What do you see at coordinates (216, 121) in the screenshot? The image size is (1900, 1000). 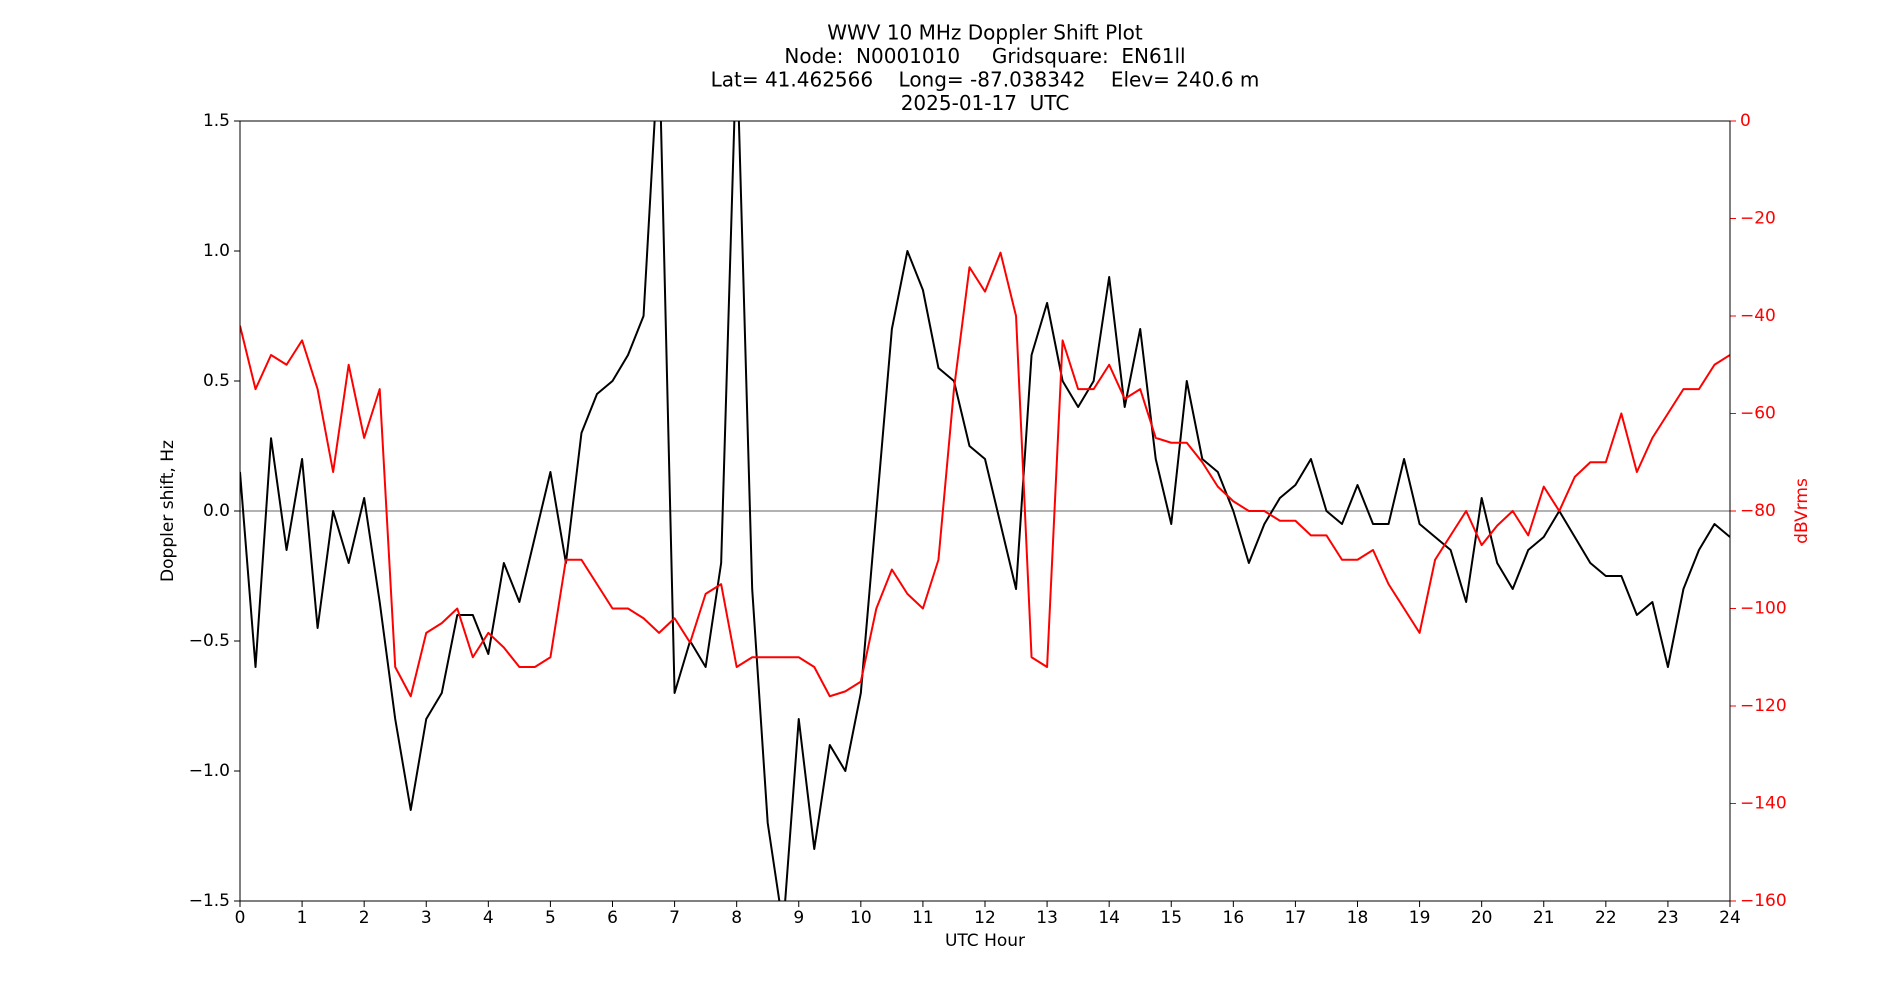 I see `y-tick-label: 1.5` at bounding box center [216, 121].